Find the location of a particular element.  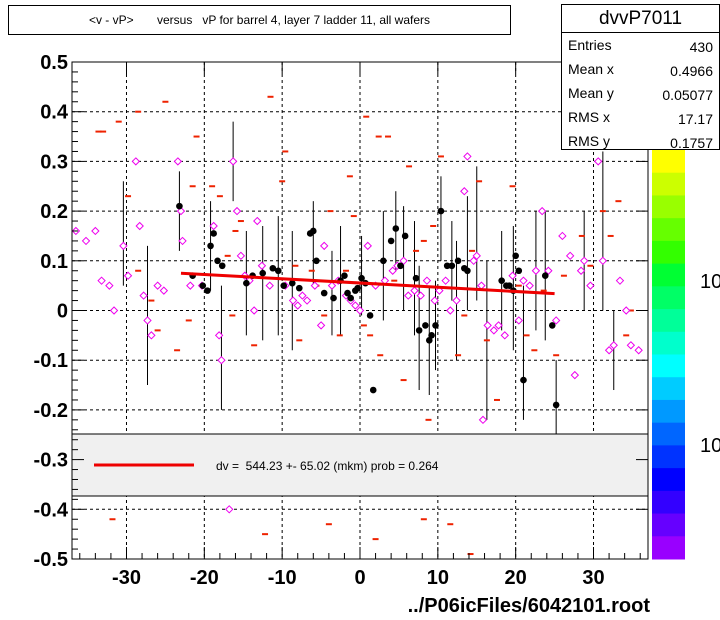

stat-key: Entries is located at coordinates (590, 45).